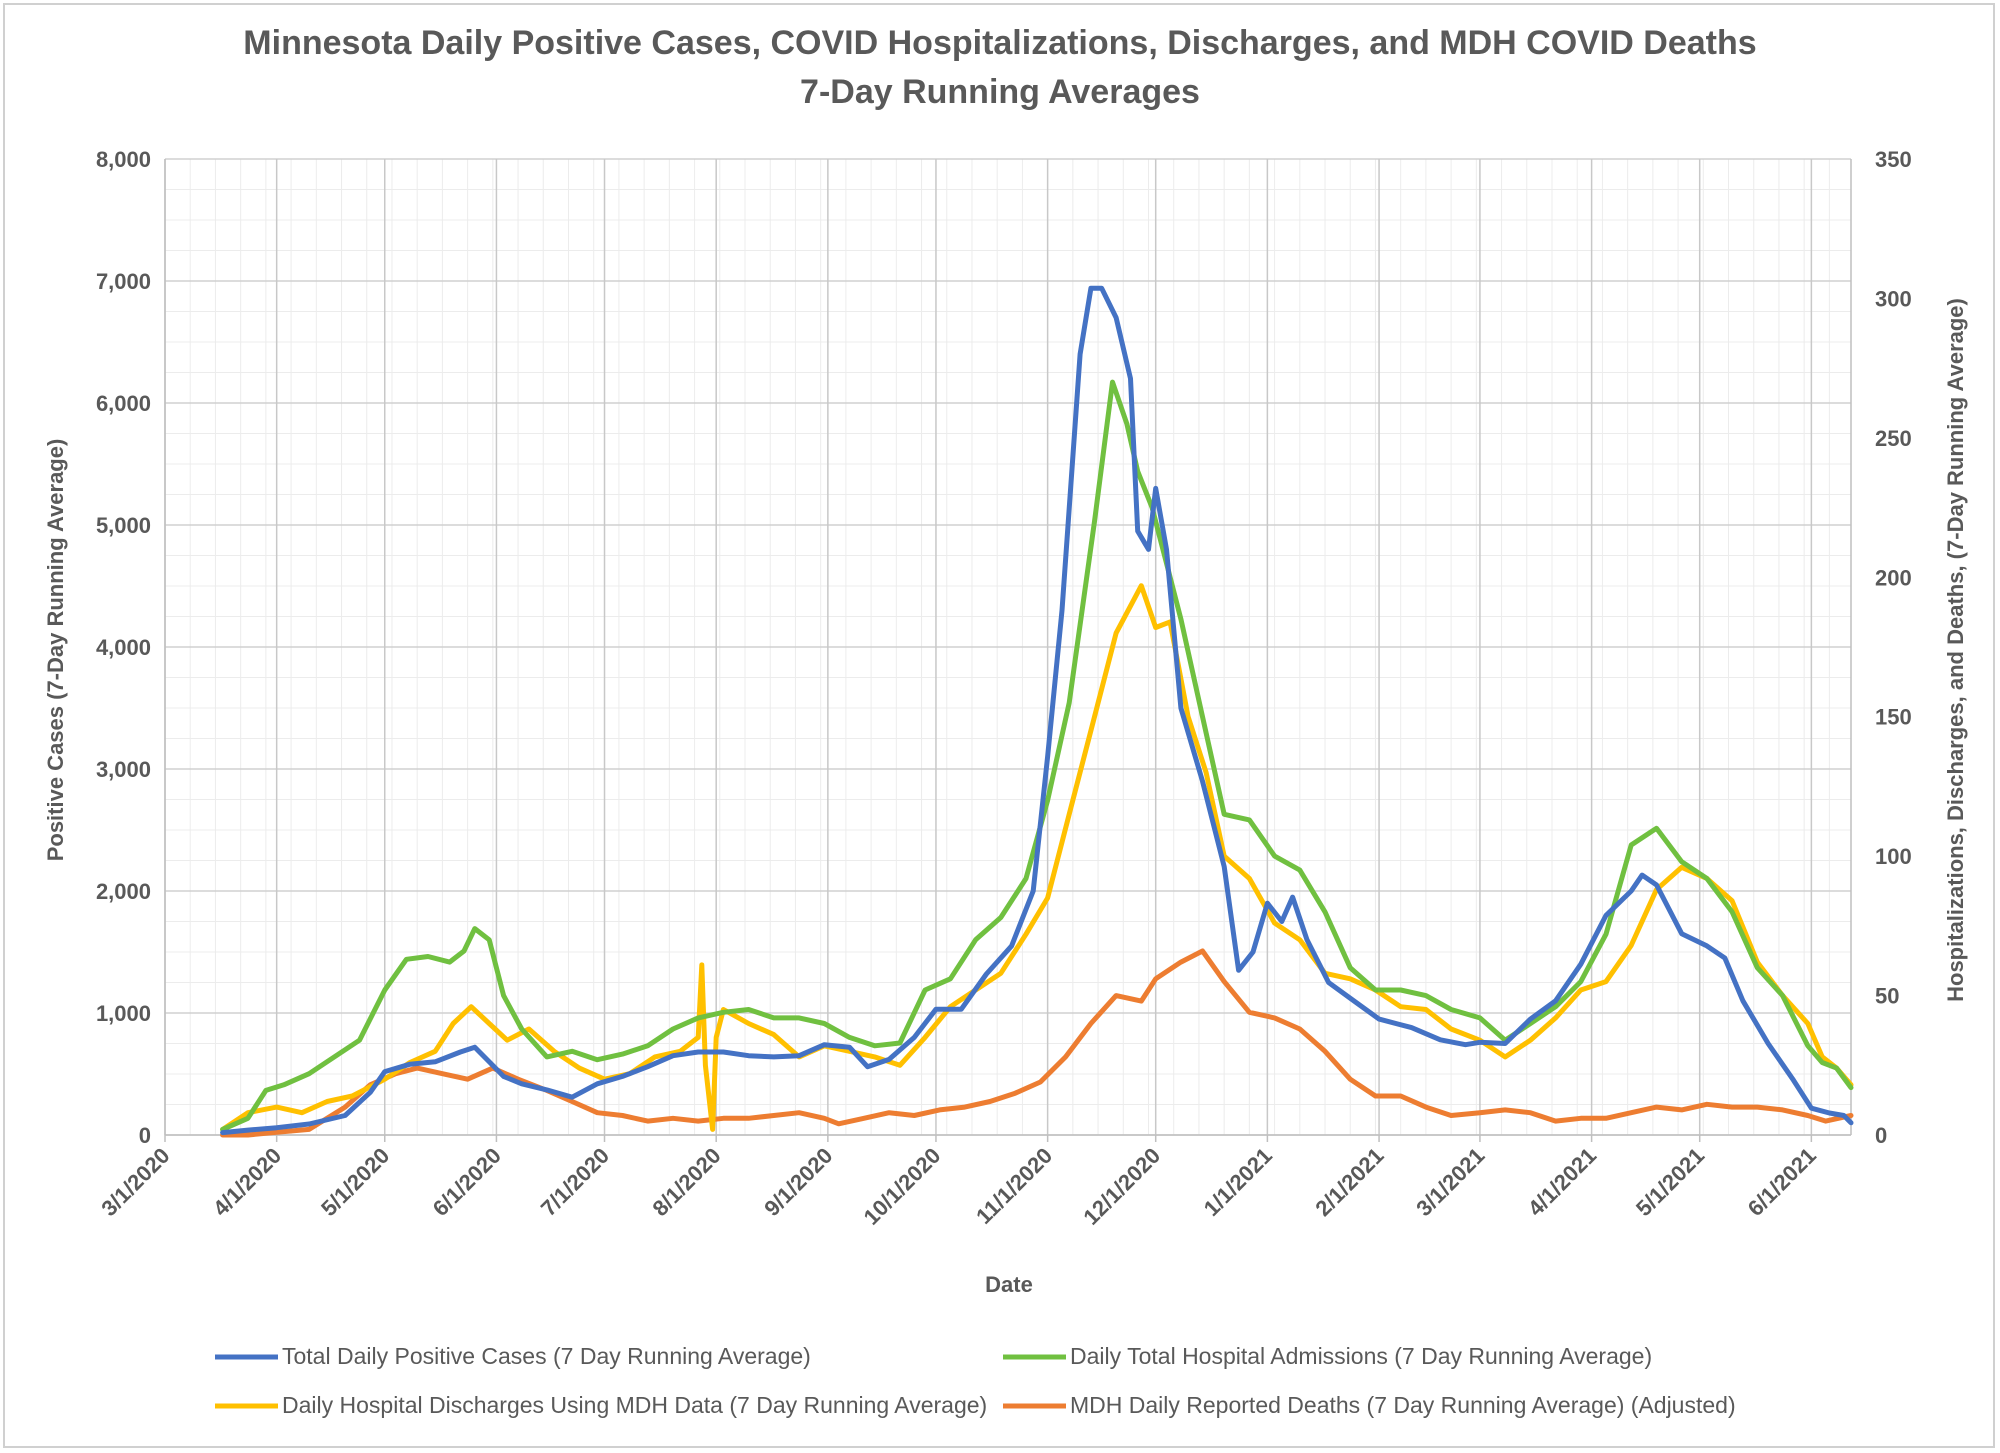 This screenshot has height=1453, width=2000. I want to click on y-axis-title: Positive Cases (7-Day Running Average), so click(55, 650).